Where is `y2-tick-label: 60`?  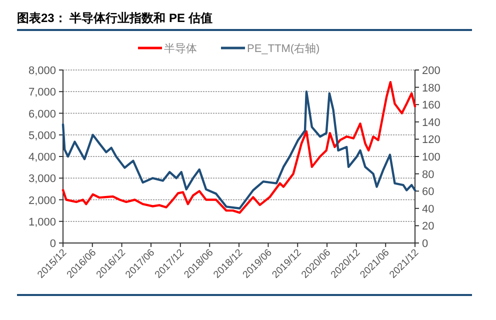
y2-tick-label: 60 is located at coordinates (428, 192).